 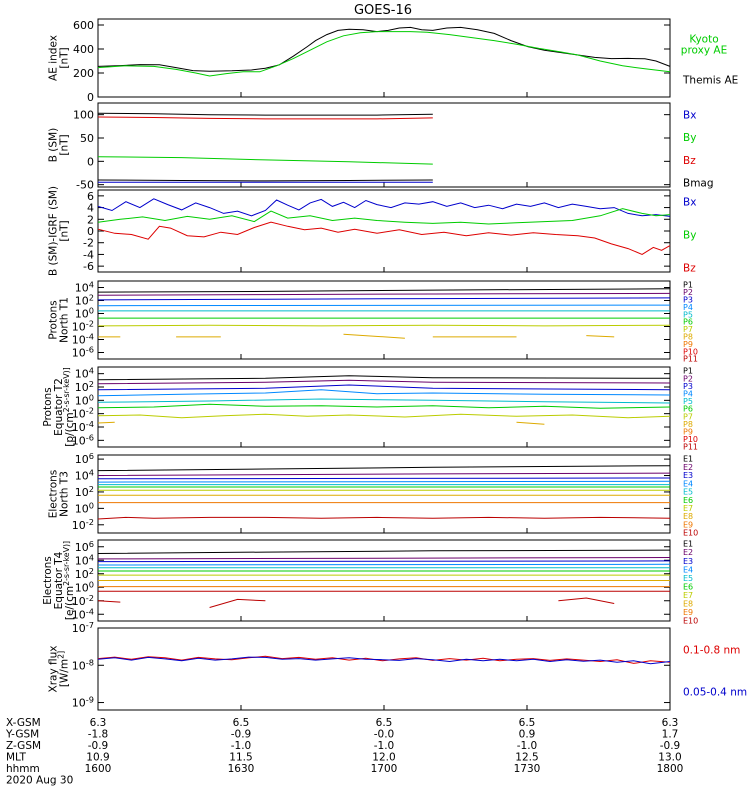 What do you see at coordinates (88, 254) in the screenshot?
I see `y-tick-label: -4` at bounding box center [88, 254].